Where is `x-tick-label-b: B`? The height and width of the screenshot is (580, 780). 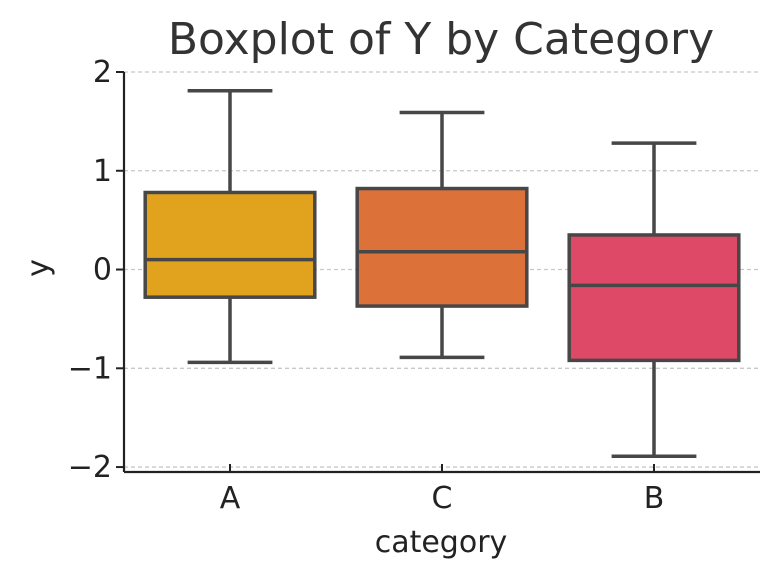 x-tick-label-b: B is located at coordinates (654, 498).